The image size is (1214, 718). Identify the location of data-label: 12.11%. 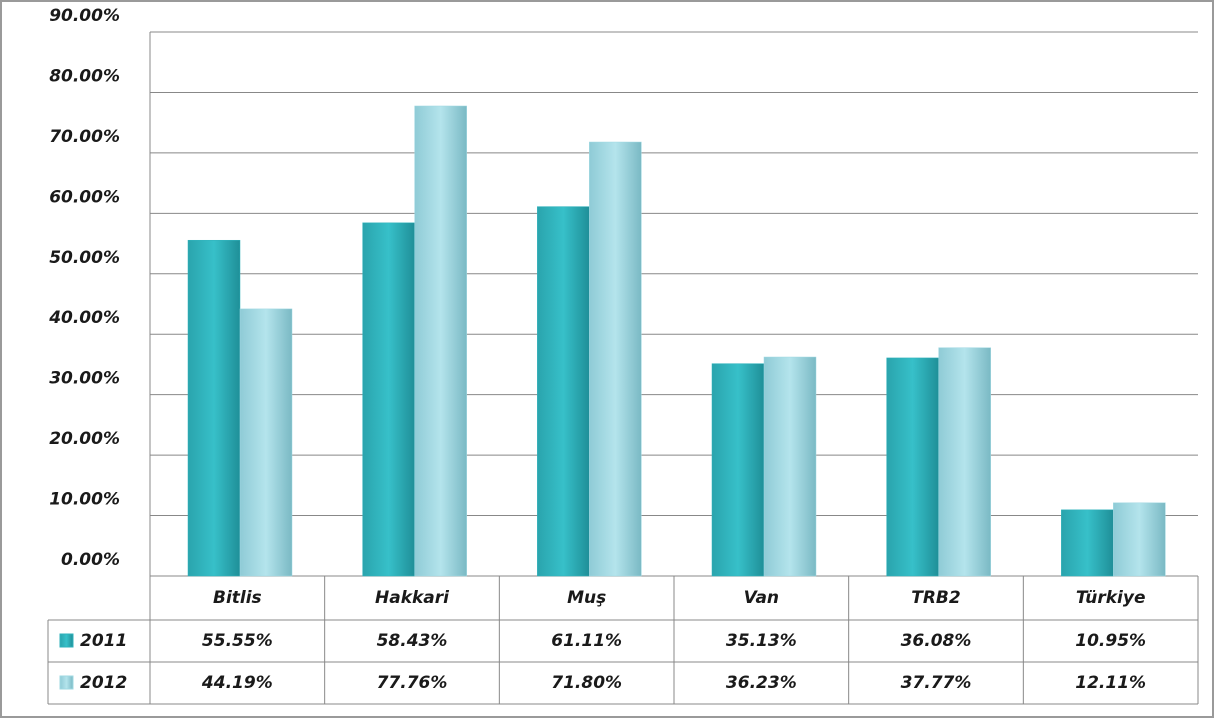
(1110, 683).